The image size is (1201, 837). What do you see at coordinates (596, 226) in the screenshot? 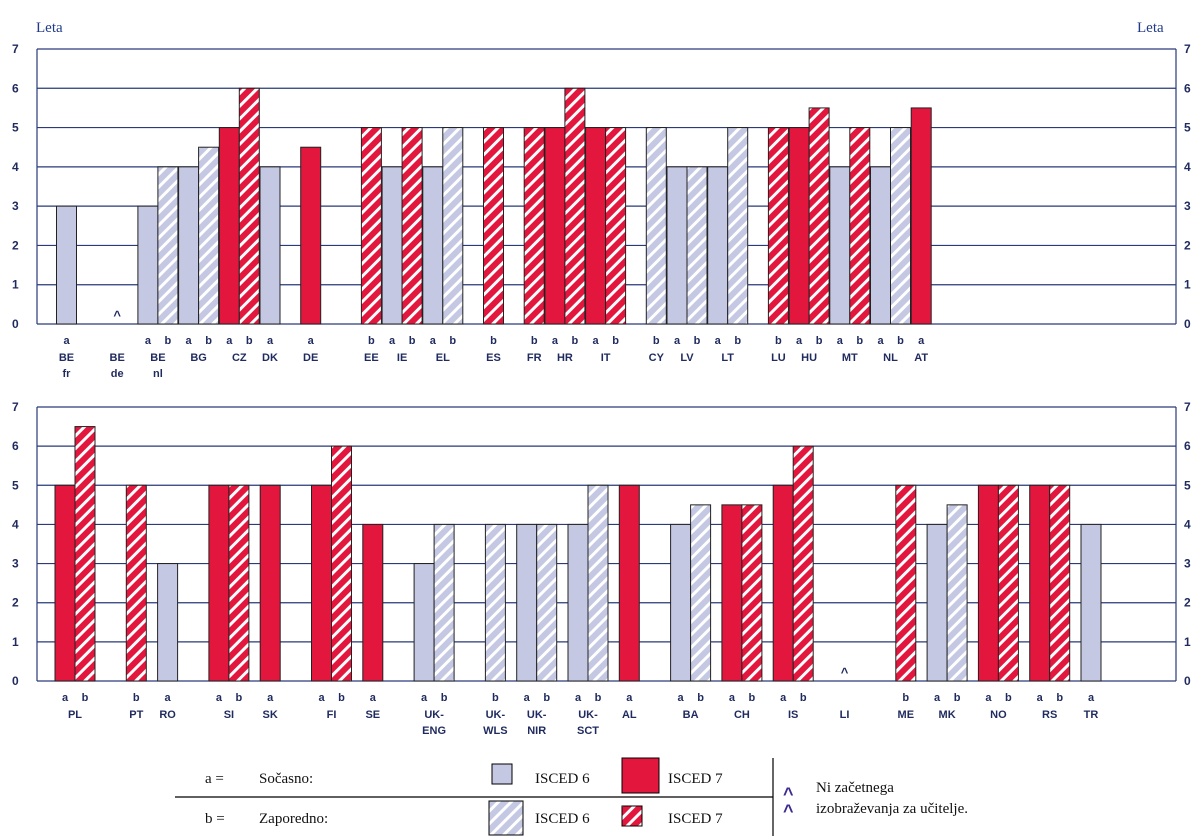
I see `bar-it-a` at bounding box center [596, 226].